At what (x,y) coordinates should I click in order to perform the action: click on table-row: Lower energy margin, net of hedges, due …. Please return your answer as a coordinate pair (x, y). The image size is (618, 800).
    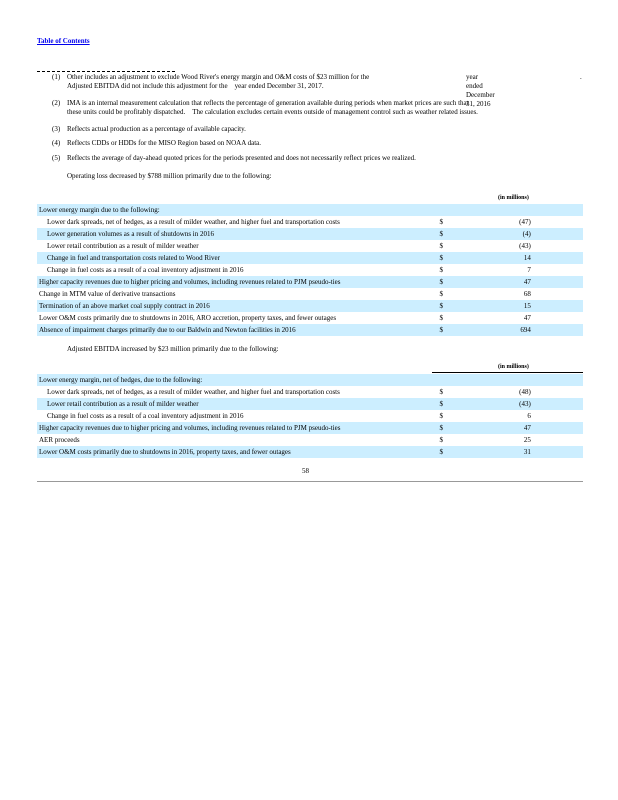
    Looking at the image, I should click on (310, 380).